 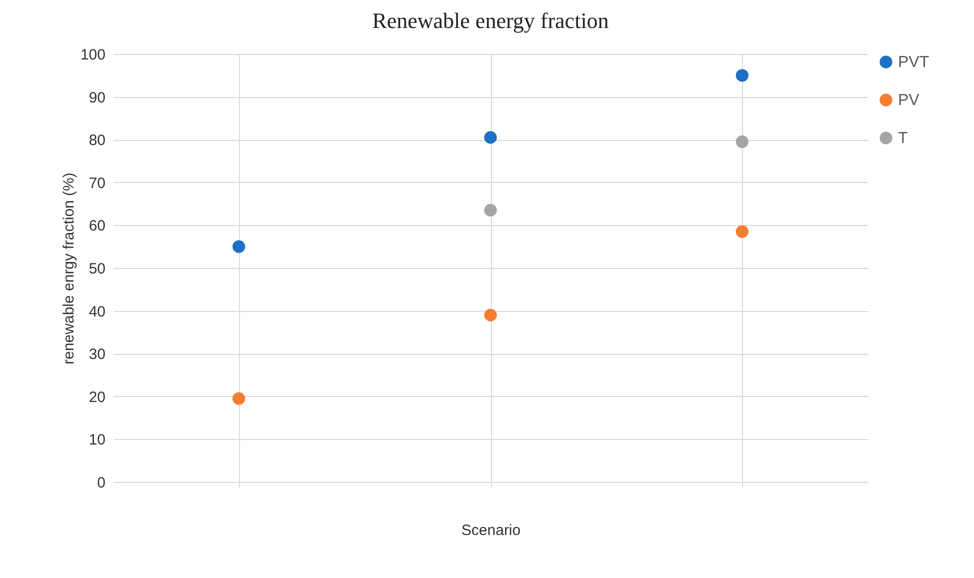 I want to click on y-tick-label: 100, so click(x=93, y=55).